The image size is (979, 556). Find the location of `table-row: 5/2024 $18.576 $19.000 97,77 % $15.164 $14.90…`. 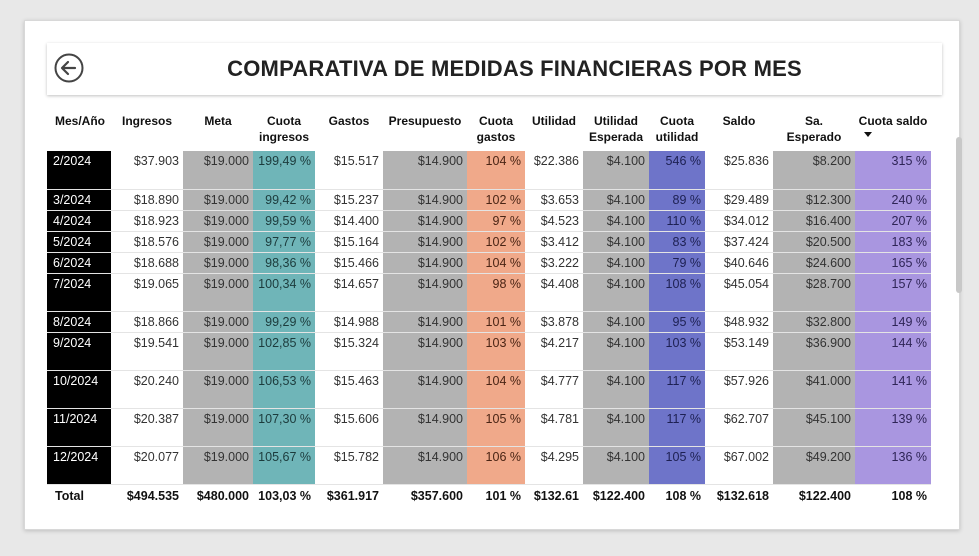

table-row: 5/2024 $18.576 $19.000 97,77 % $15.164 $14.90… is located at coordinates (489, 242).